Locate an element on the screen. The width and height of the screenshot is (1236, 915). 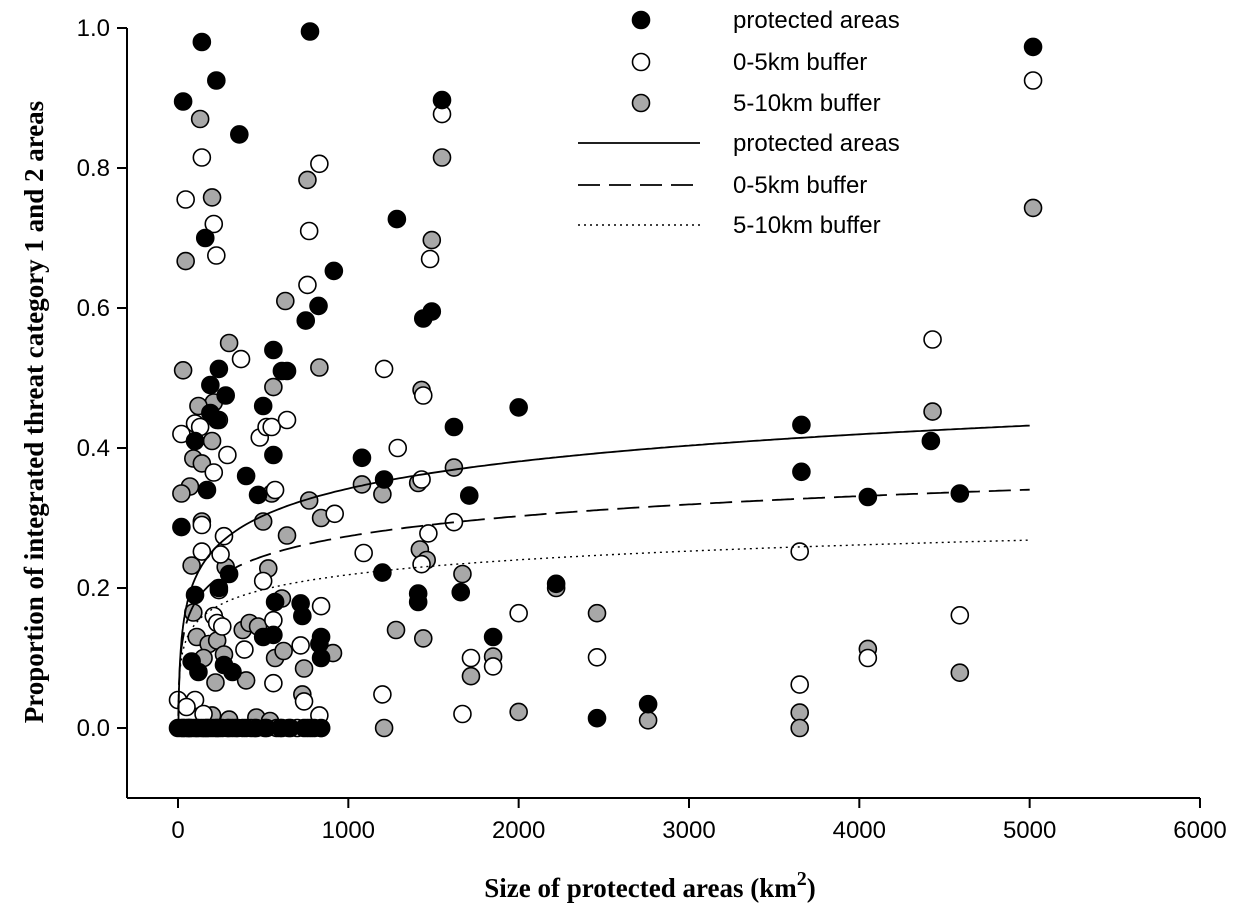
y-tick-label: 1.0 is located at coordinates (93, 28).